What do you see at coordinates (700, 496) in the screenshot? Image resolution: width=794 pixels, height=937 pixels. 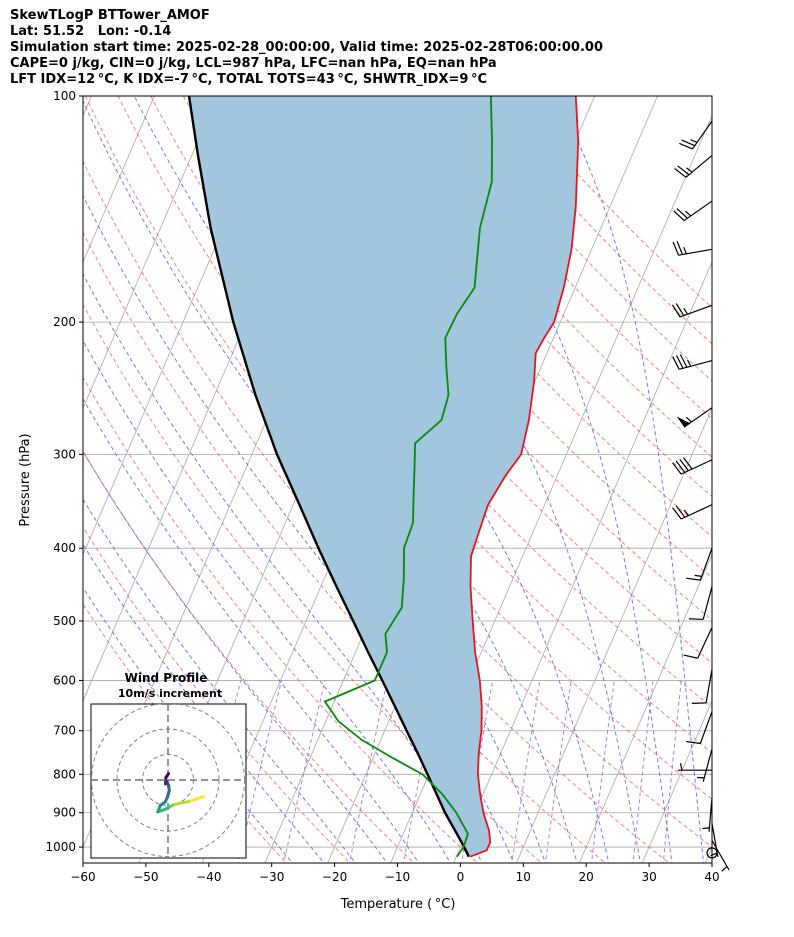 I see `wind-barbs` at bounding box center [700, 496].